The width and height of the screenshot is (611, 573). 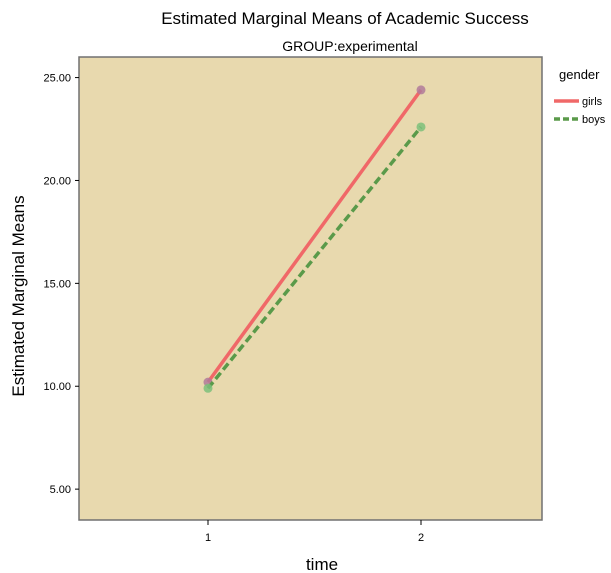 I want to click on chart-subtitle: GROUP:experimental, so click(x=349, y=46).